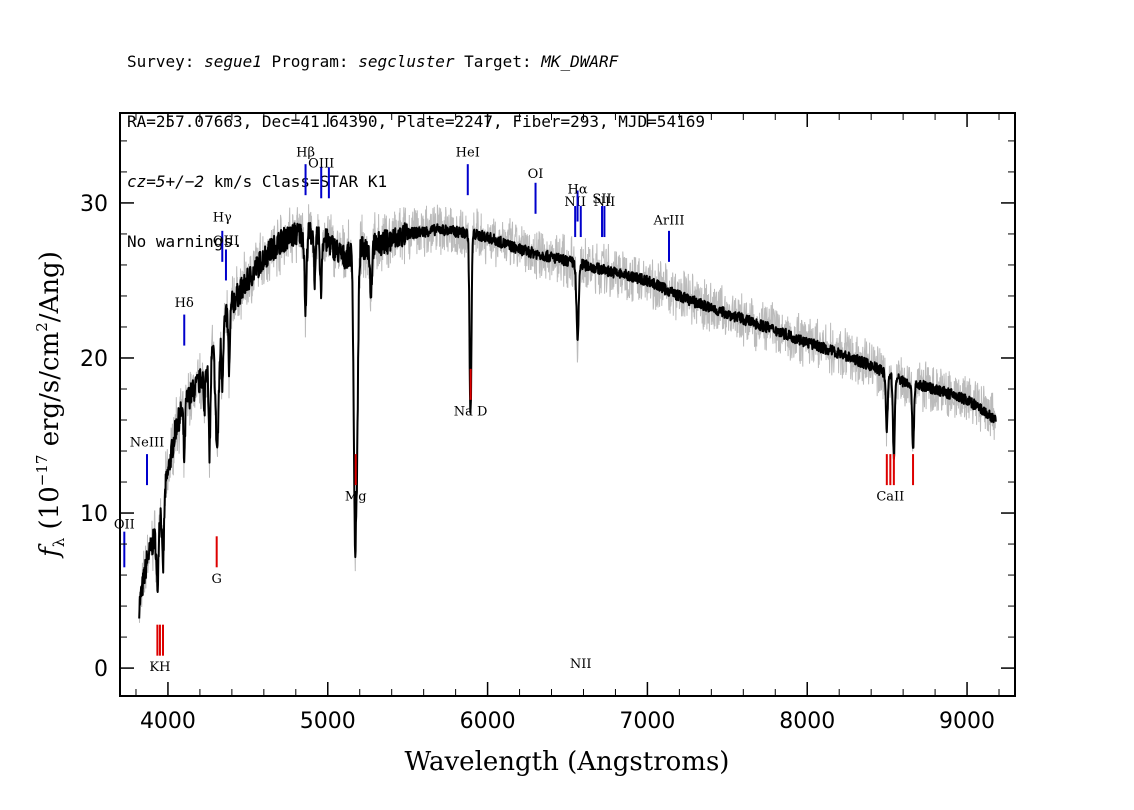  Describe the element at coordinates (536, 174) in the screenshot. I see `emission-line-label: OI` at that location.